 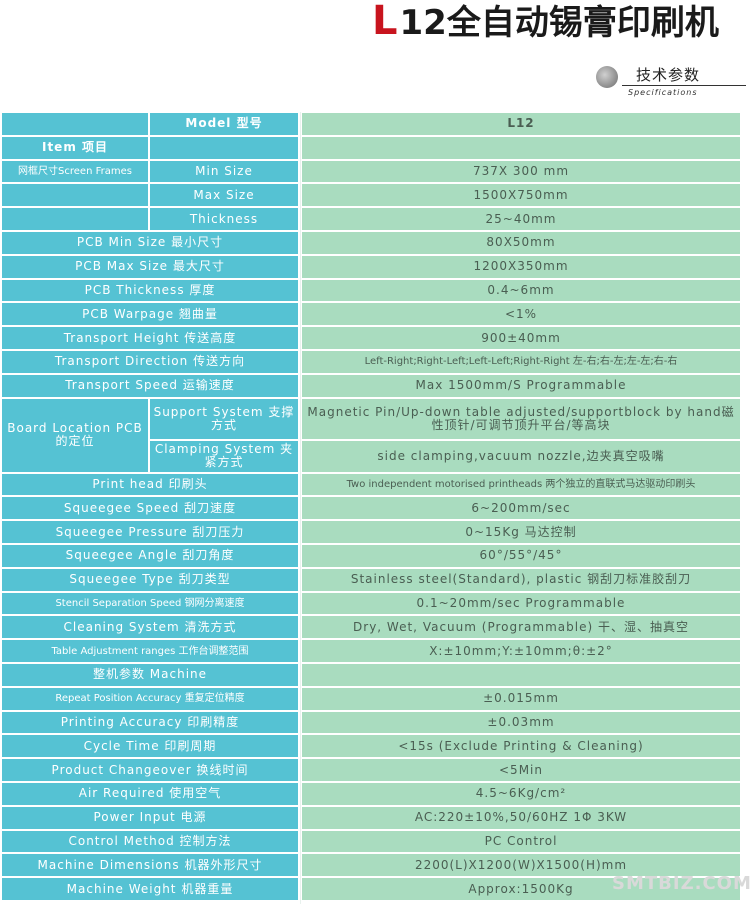 What do you see at coordinates (521, 385) in the screenshot?
I see `spec-value: Max 1500mm/S Programmable` at bounding box center [521, 385].